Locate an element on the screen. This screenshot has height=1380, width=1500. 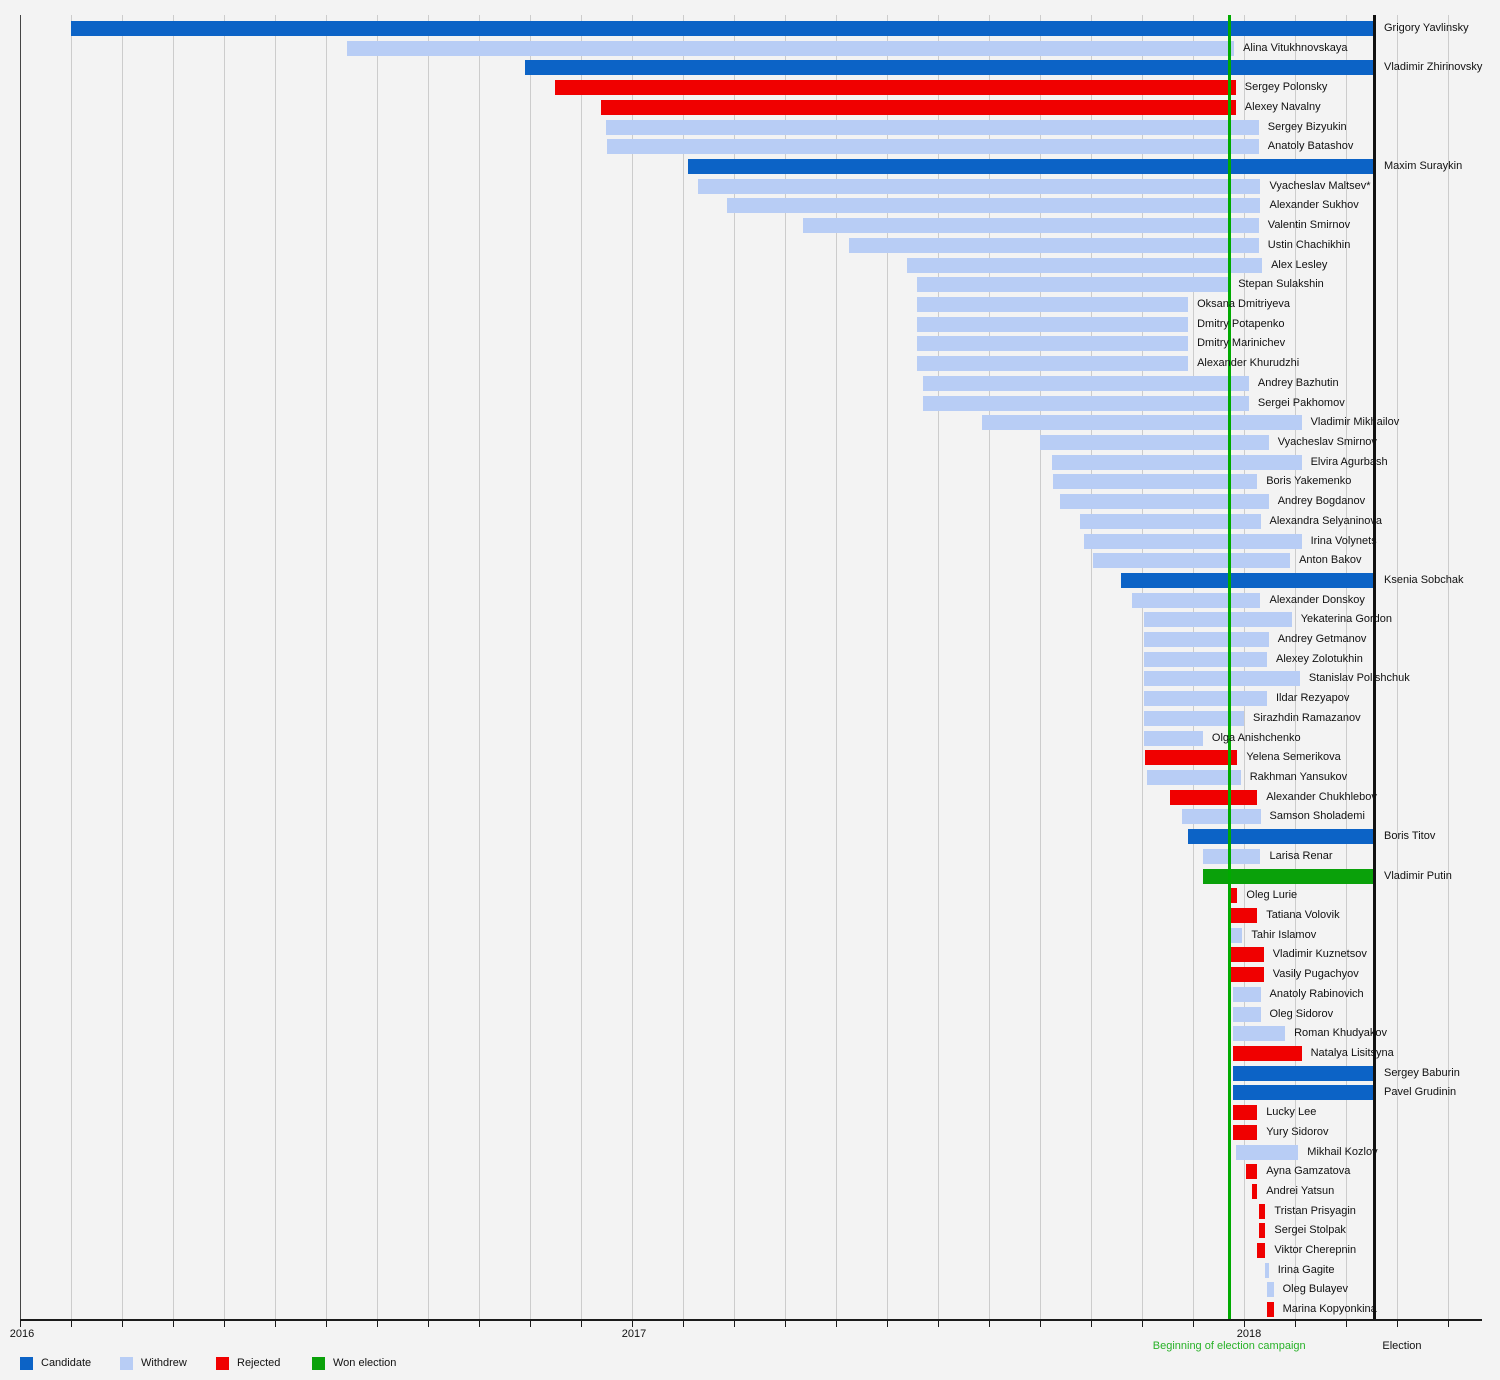
candidate-label: Natalya Lisitsyna is located at coordinates (1352, 1052).